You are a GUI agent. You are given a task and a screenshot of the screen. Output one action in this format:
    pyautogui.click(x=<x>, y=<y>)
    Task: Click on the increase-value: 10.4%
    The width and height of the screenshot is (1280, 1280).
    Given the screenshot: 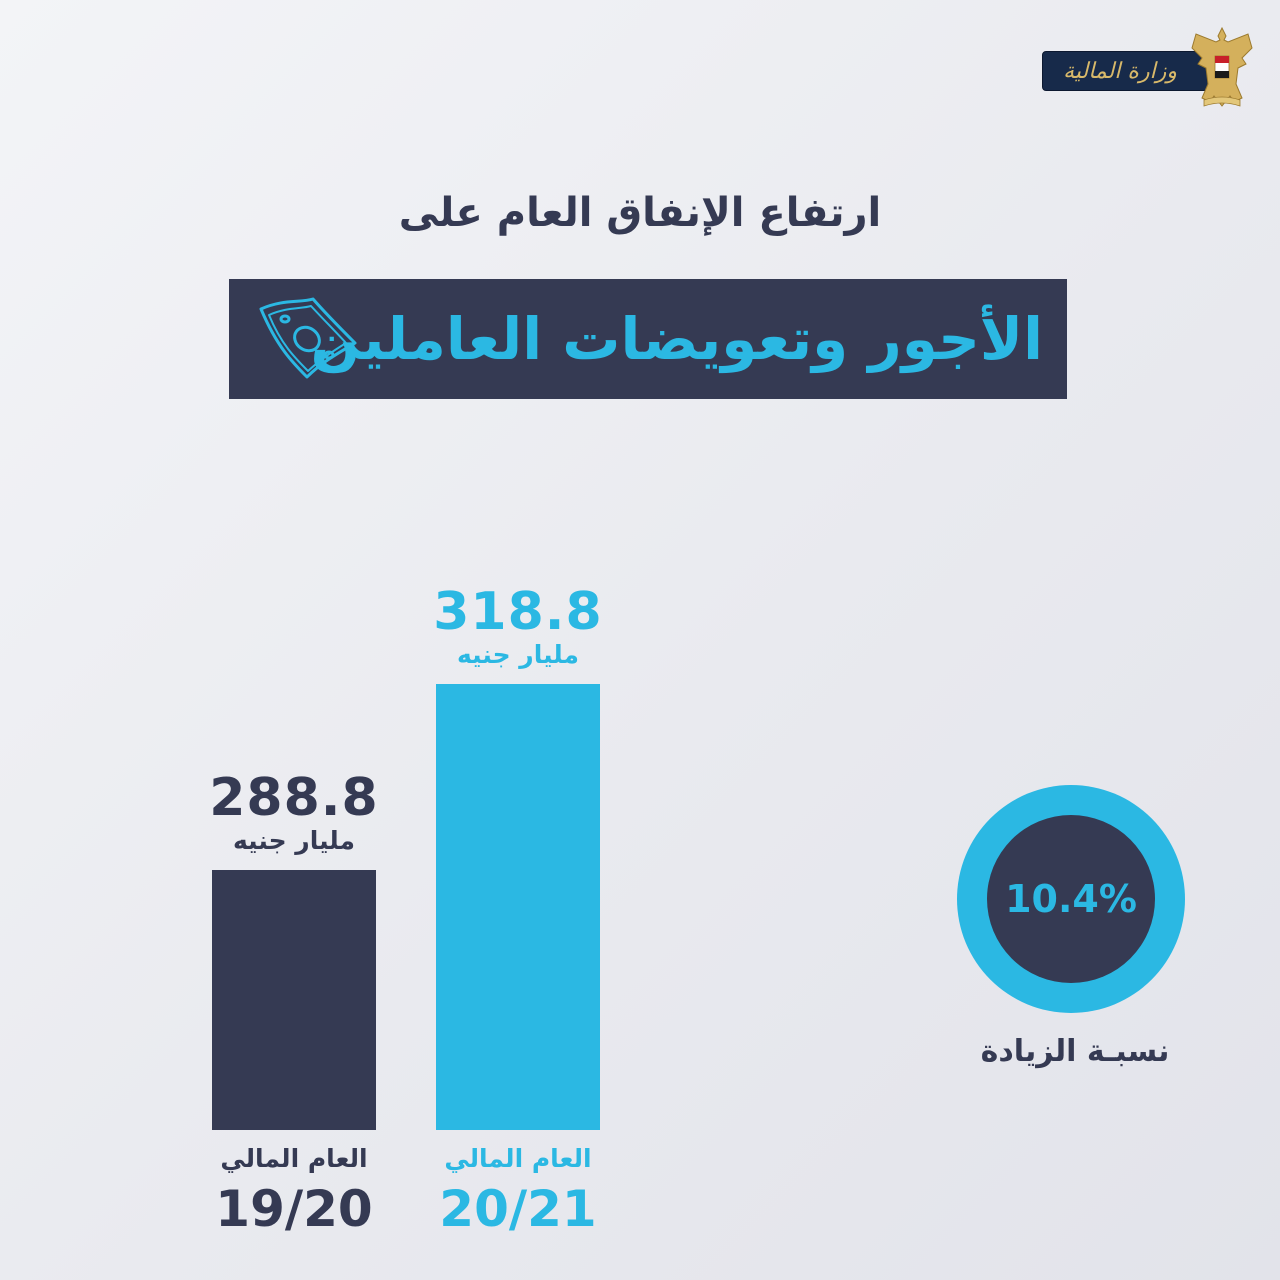 What is the action you would take?
    pyautogui.click(x=1071, y=899)
    